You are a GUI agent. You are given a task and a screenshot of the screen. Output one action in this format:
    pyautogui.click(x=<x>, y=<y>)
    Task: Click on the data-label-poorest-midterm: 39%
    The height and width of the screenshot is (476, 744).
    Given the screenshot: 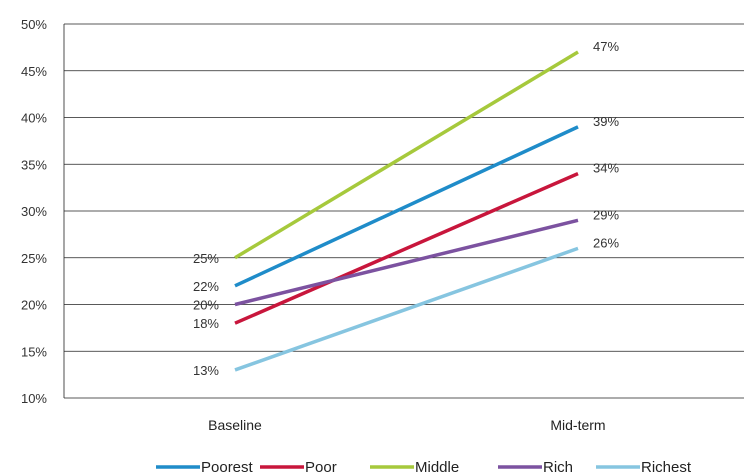 What is the action you would take?
    pyautogui.click(x=606, y=121)
    